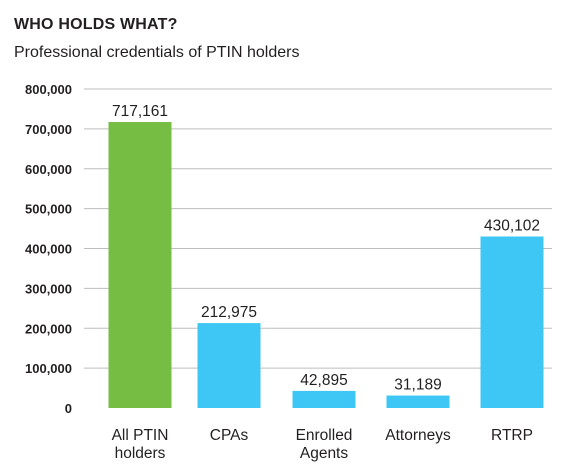 The height and width of the screenshot is (476, 570). What do you see at coordinates (48, 209) in the screenshot?
I see `y-tick-label: 500,000` at bounding box center [48, 209].